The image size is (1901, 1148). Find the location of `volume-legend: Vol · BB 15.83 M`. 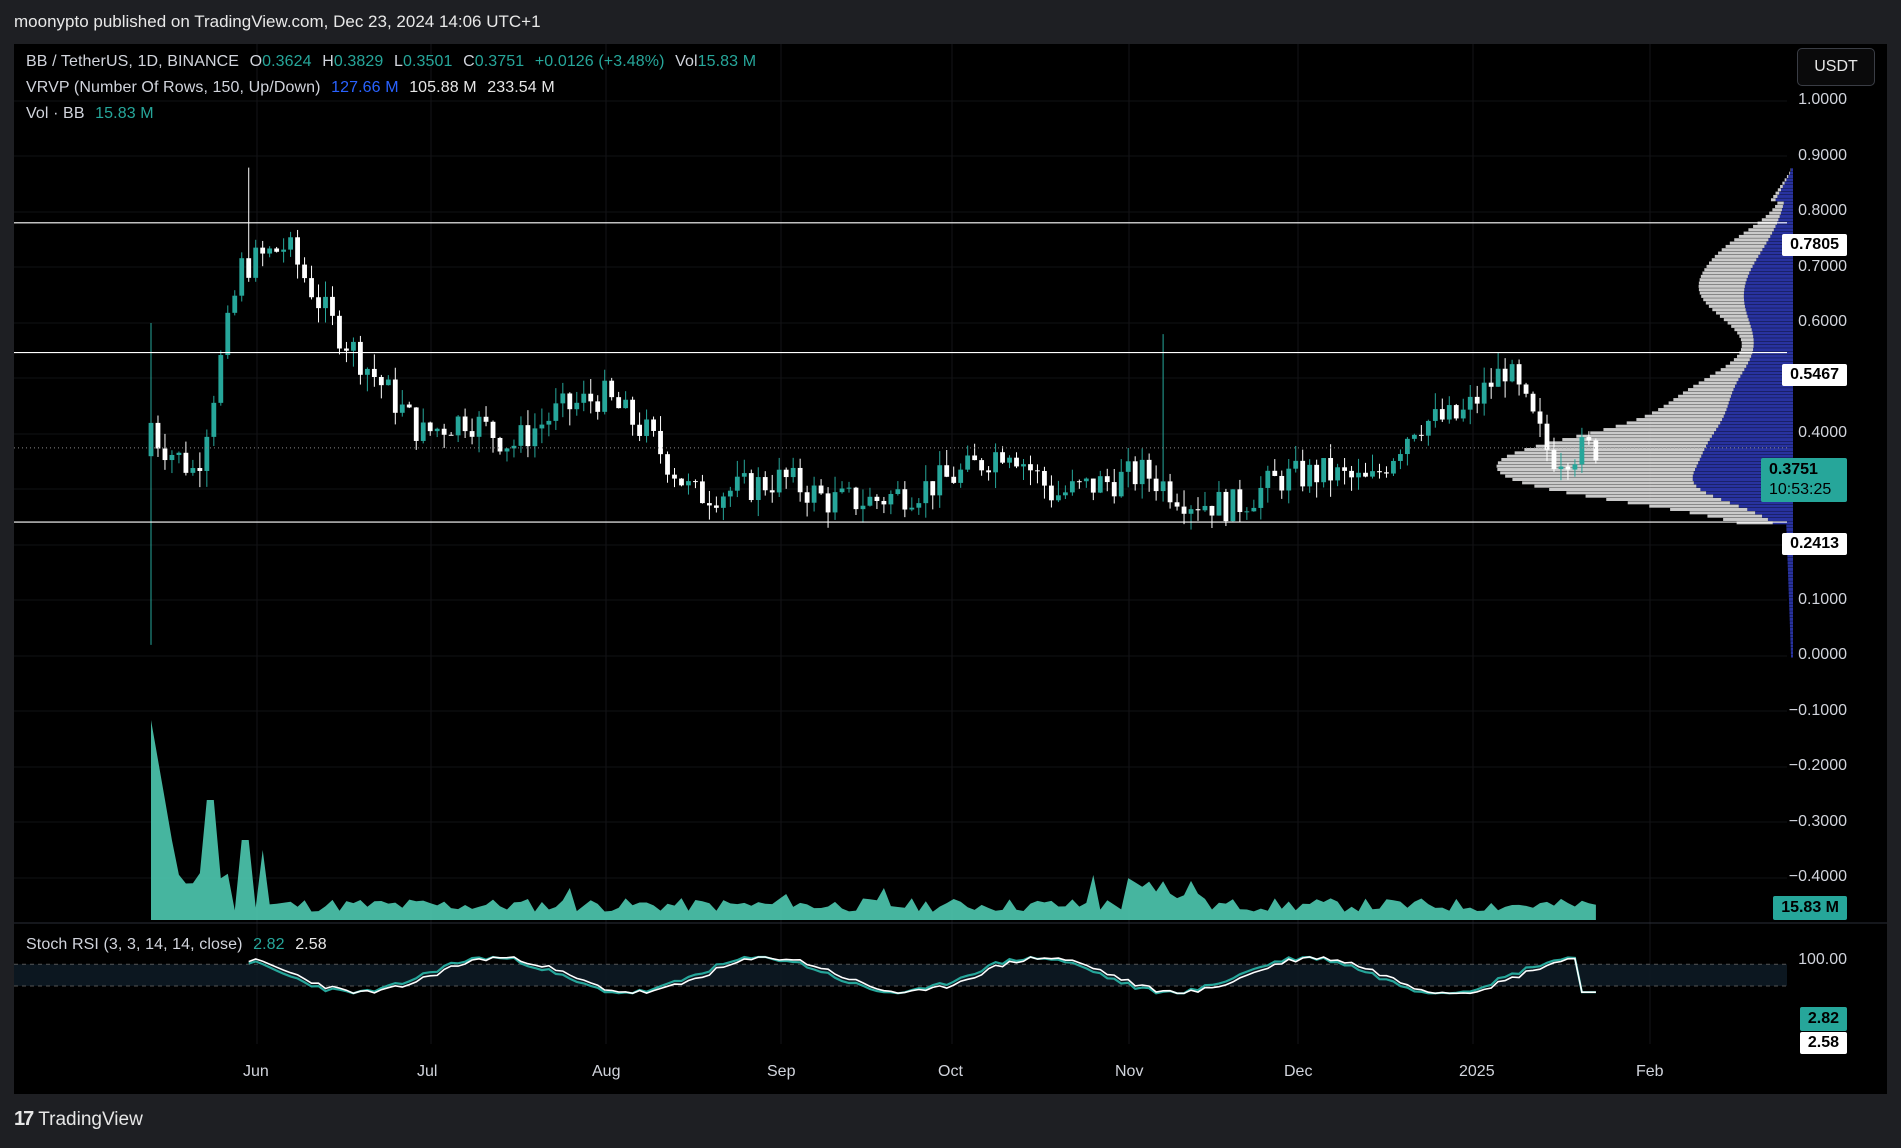

volume-legend: Vol · BB 15.83 M is located at coordinates (93, 114).